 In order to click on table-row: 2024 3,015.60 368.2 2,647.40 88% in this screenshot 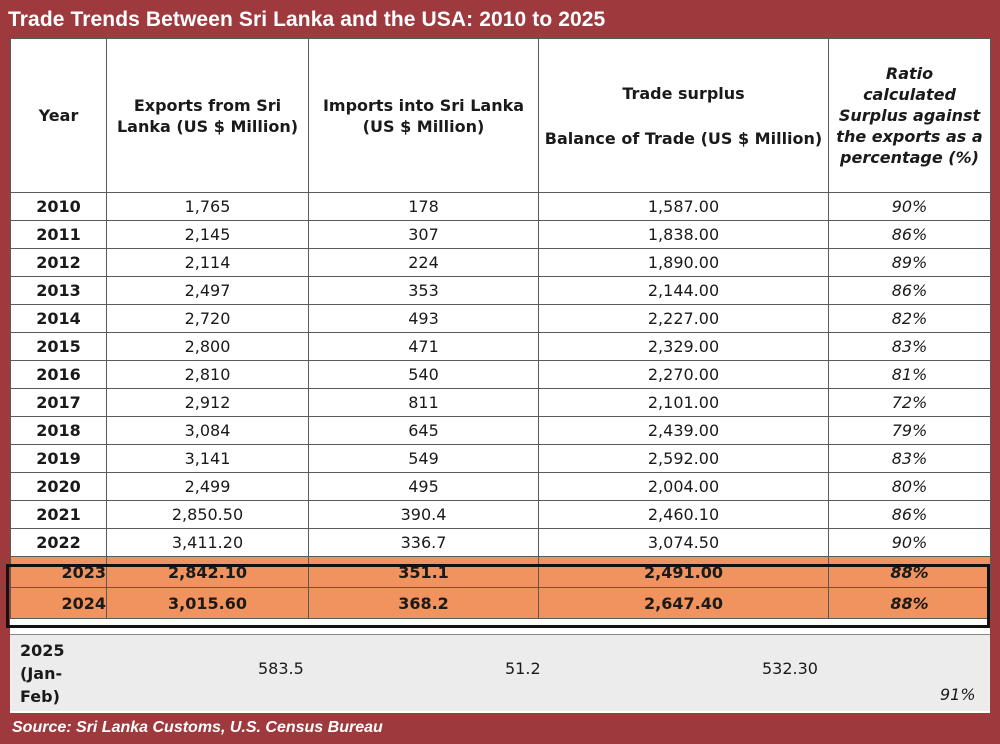, I will do `click(500, 603)`.